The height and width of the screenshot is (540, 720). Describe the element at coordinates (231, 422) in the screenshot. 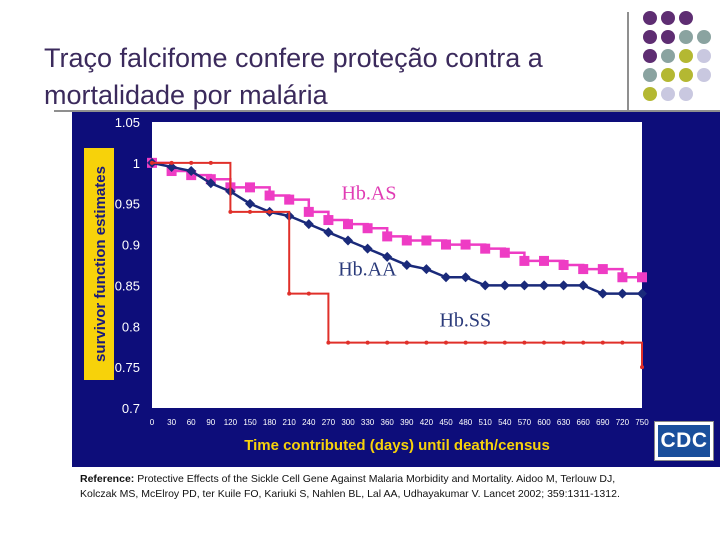

I see `x-tick-label: 120` at that location.